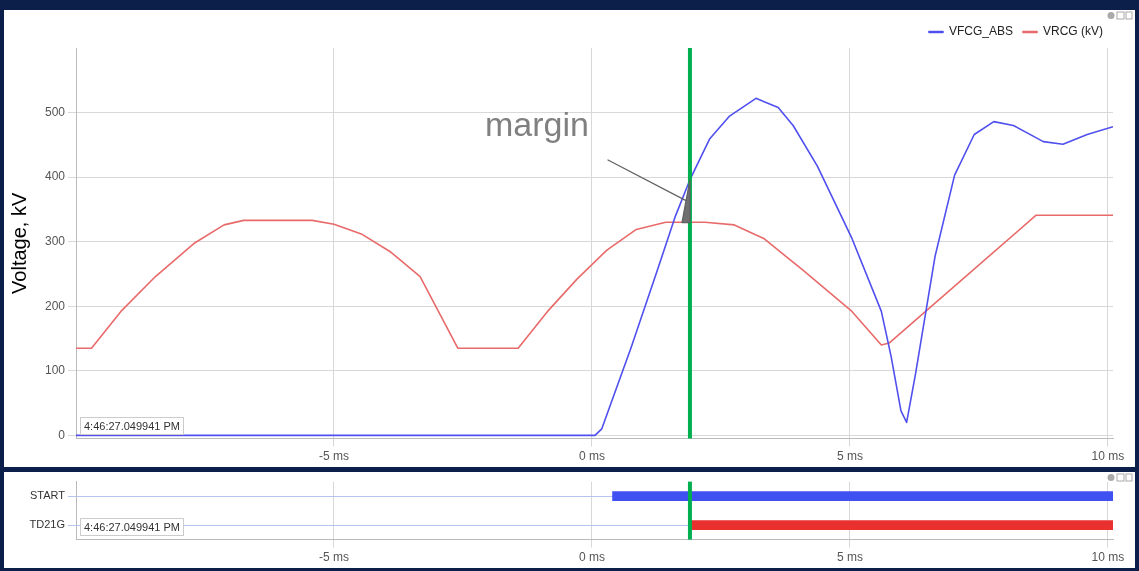 The image size is (1139, 571). Describe the element at coordinates (536, 124) in the screenshot. I see `annotation: margin` at that location.